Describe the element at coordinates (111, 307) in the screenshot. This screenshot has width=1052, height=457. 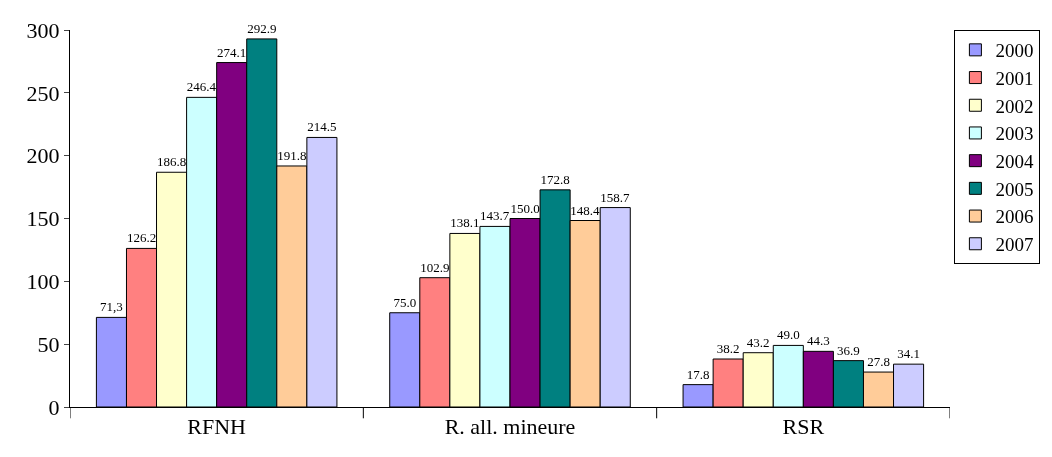
I see `data-label: 71,3` at that location.